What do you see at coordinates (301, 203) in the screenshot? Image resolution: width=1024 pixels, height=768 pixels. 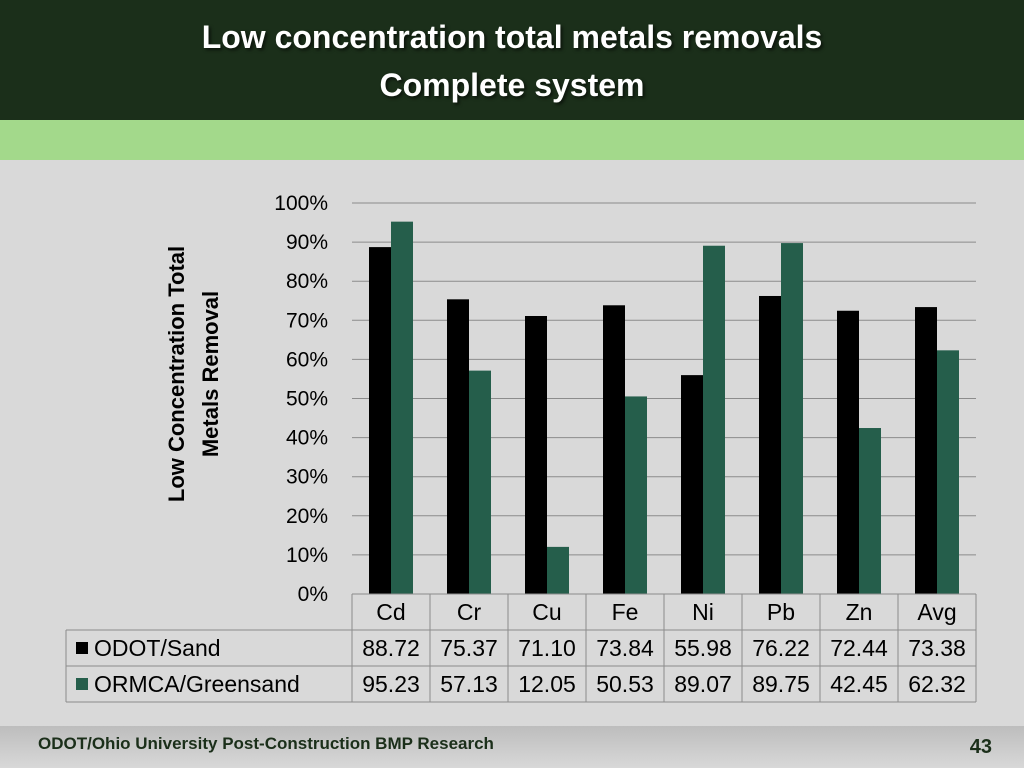 I see `y-tick-label: 100%` at bounding box center [301, 203].